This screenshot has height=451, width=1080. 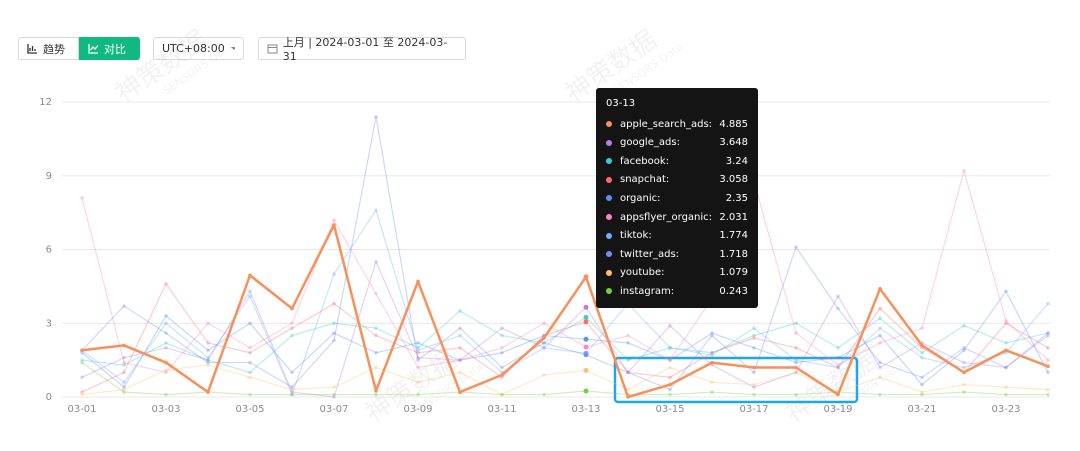 I want to click on legend-label: tiktok, so click(x=636, y=235).